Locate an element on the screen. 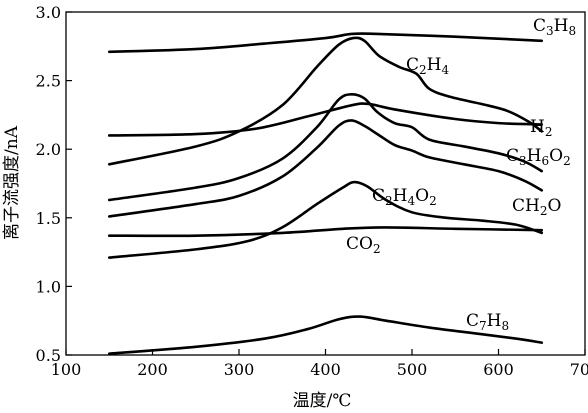  x-tick-label: 500 is located at coordinates (412, 369).